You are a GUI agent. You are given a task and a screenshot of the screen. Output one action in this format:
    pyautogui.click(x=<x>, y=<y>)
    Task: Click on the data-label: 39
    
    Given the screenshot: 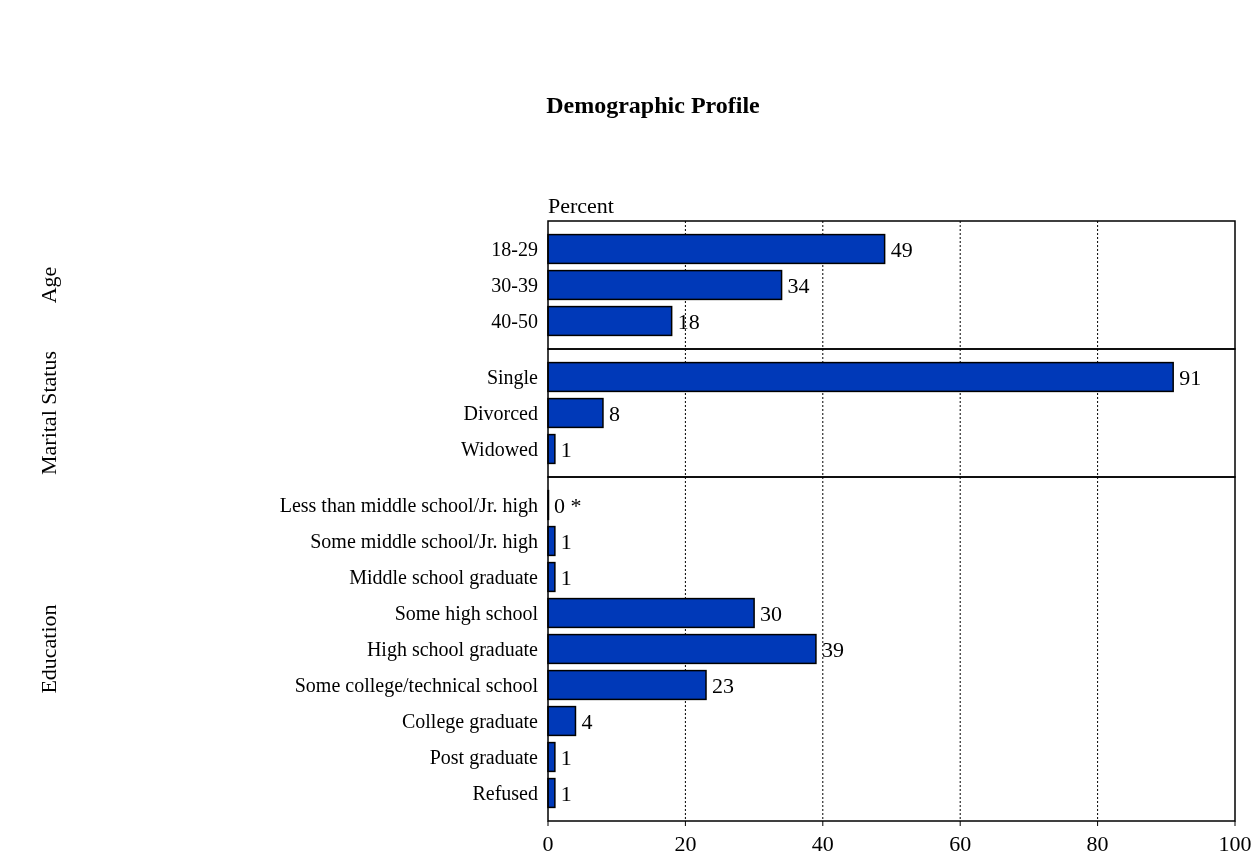 What is the action you would take?
    pyautogui.click(x=832, y=649)
    